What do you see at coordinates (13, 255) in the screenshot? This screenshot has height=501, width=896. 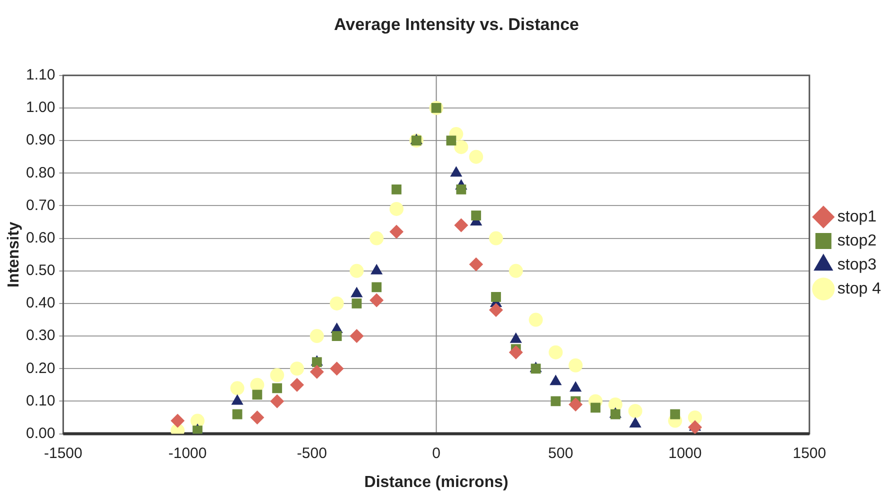 I see `y-axis-title: Intensity` at bounding box center [13, 255].